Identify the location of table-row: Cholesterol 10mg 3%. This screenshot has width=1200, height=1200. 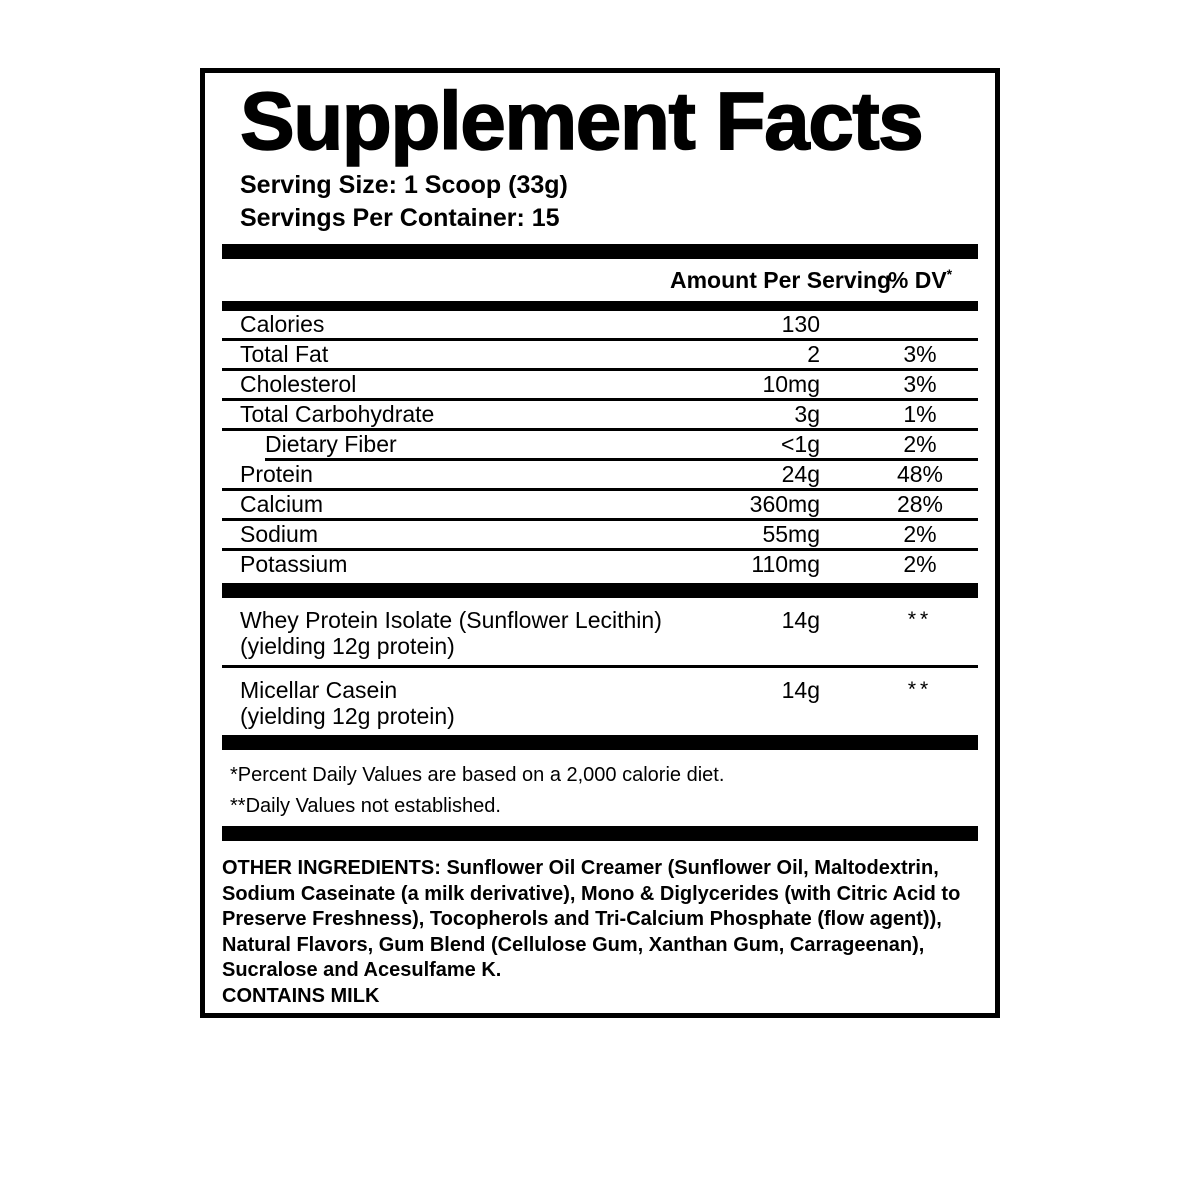
(600, 384).